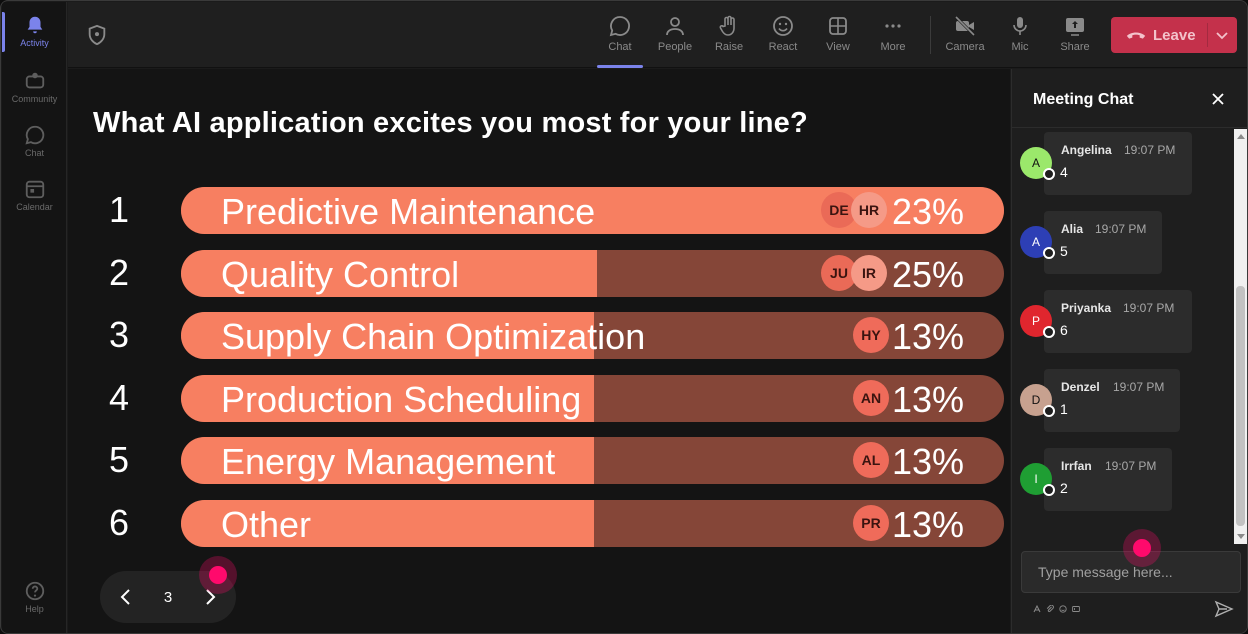  What do you see at coordinates (1125, 243) in the screenshot?
I see `chat-message: Alia 19:07 PM 5 A` at bounding box center [1125, 243].